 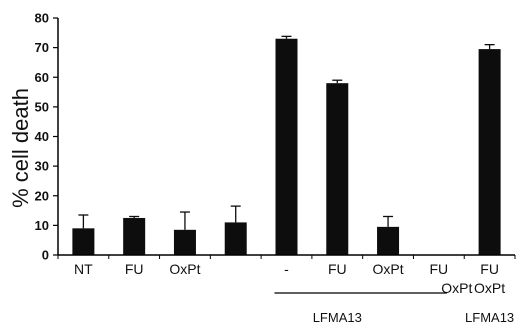 I want to click on y-tick-label: 20, so click(x=42, y=195).